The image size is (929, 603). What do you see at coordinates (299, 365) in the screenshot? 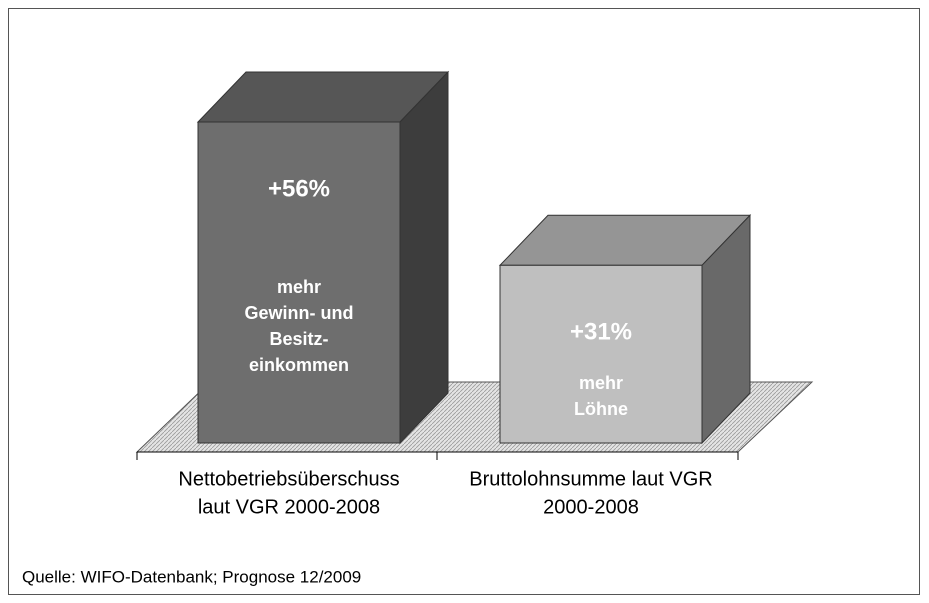
I see `annotation: einkommen` at bounding box center [299, 365].